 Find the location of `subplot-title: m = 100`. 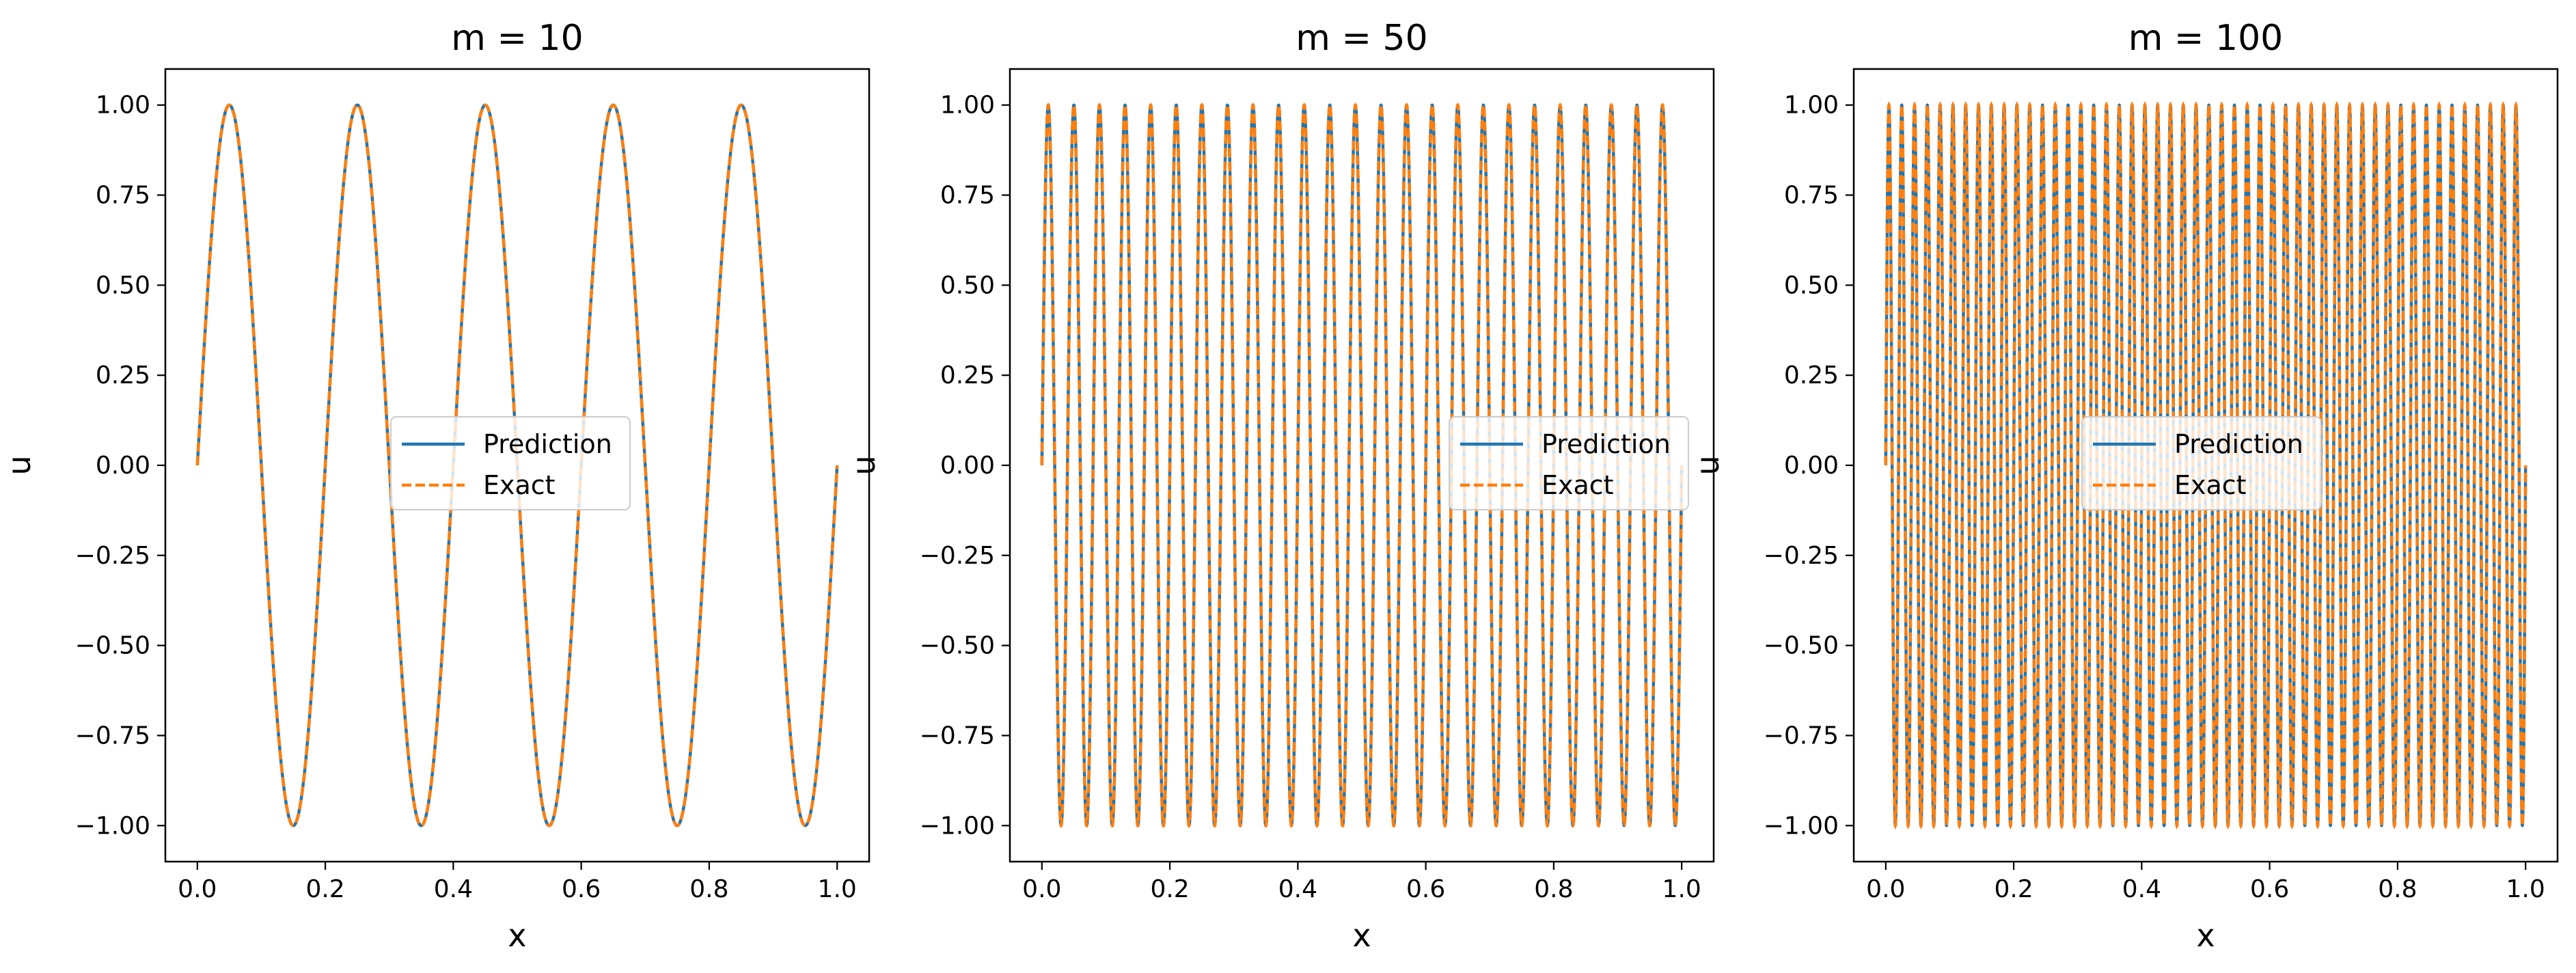

subplot-title: m = 100 is located at coordinates (2206, 38).